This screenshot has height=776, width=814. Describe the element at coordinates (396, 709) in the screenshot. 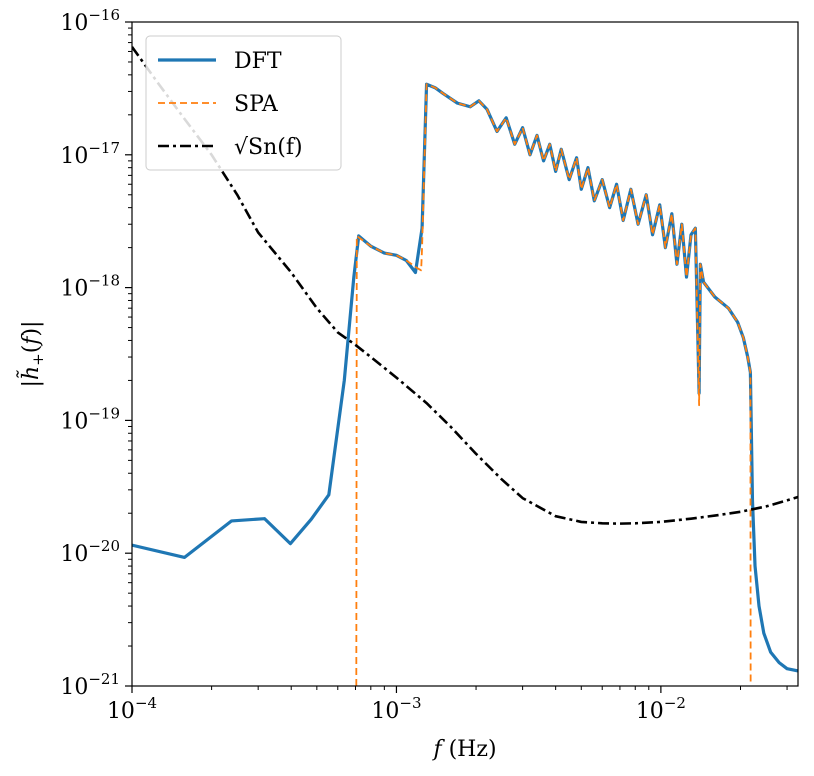

I see `x-tick-label: 10⁻³` at that location.